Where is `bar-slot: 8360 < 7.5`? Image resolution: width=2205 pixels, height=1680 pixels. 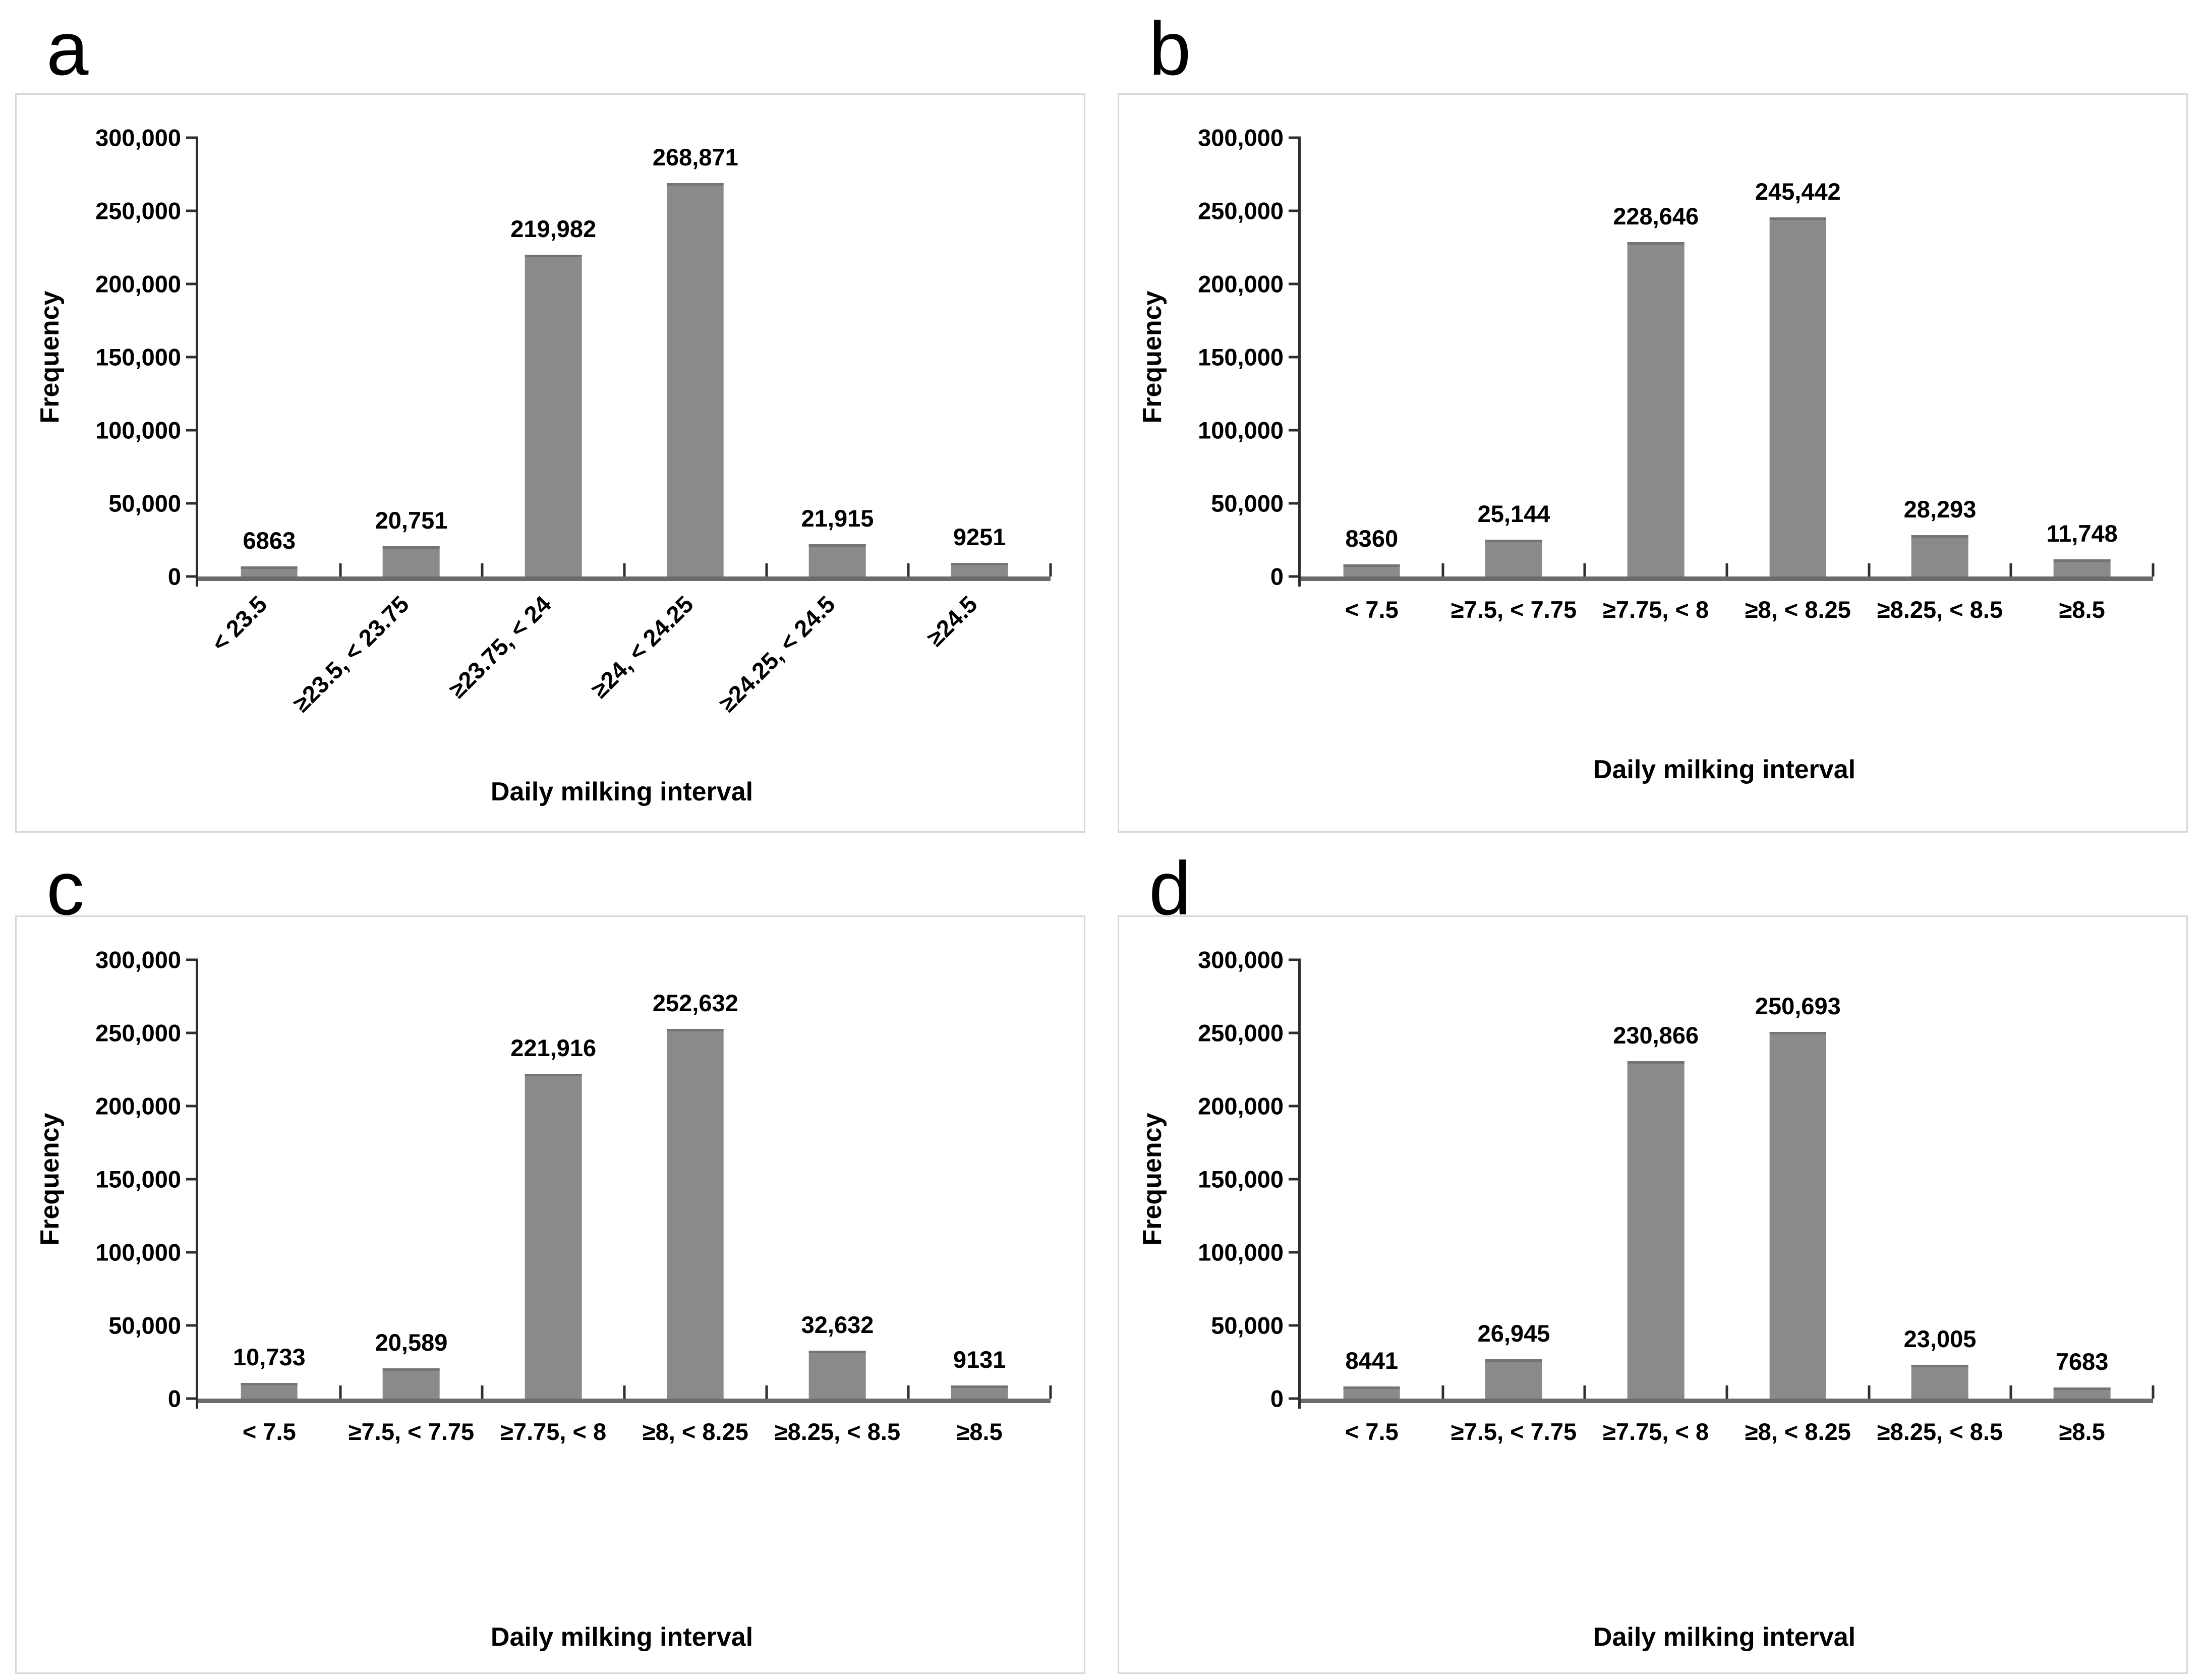
bar-slot: 8360 < 7.5 is located at coordinates (1372, 380).